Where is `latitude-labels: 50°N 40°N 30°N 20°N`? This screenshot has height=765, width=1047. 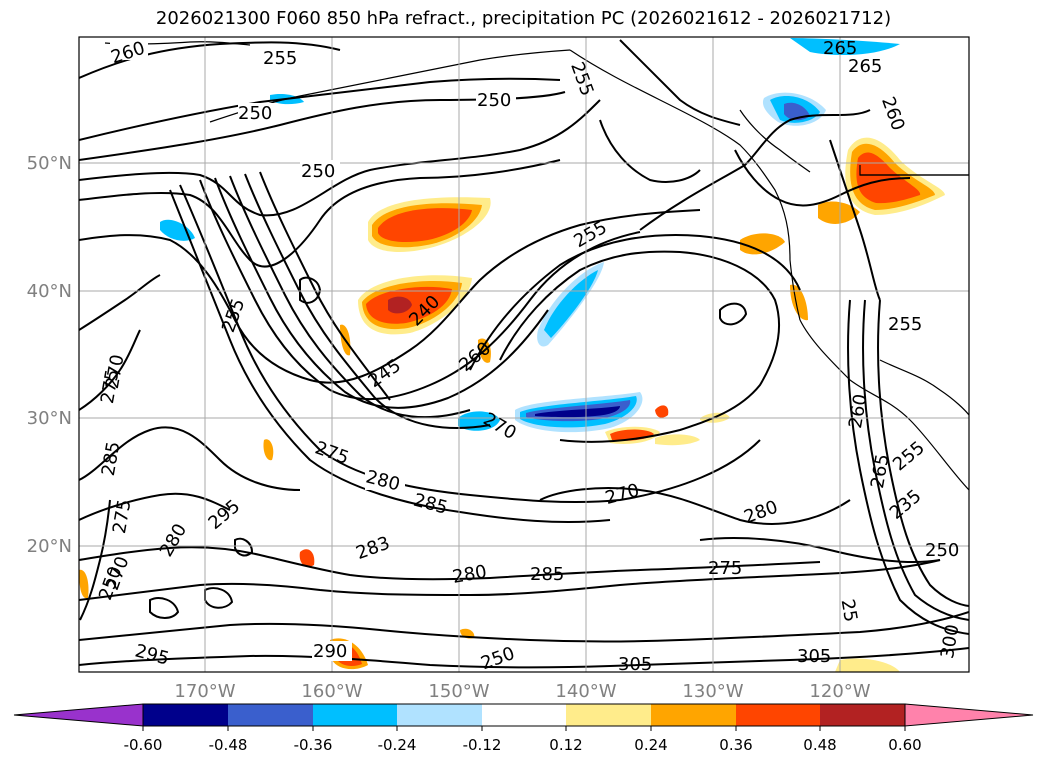 latitude-labels: 50°N 40°N 30°N 20°N is located at coordinates (49, 355).